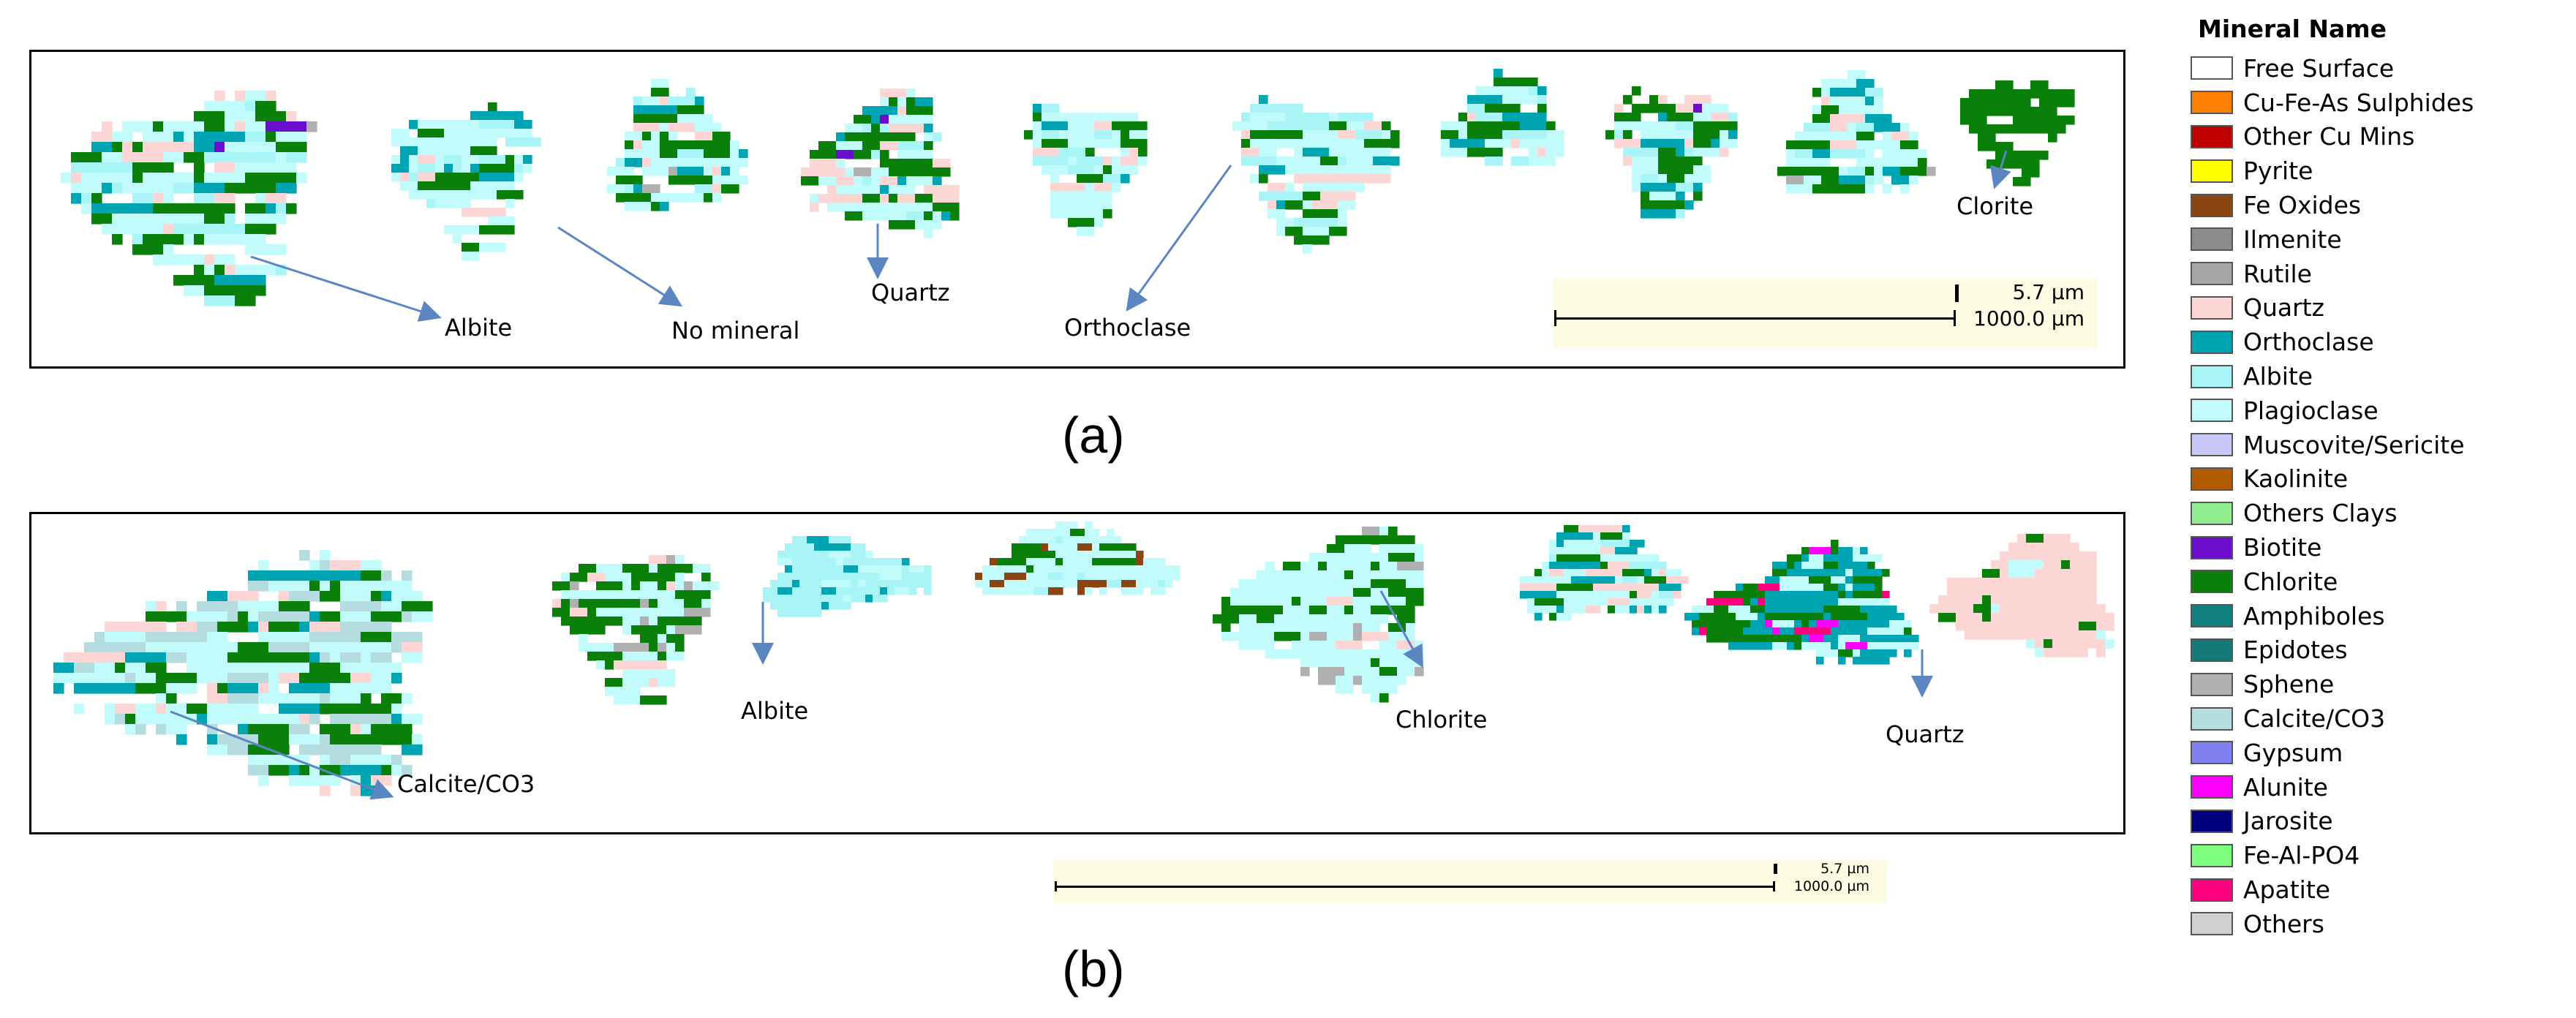 Image resolution: width=2576 pixels, height=1018 pixels. What do you see at coordinates (2288, 821) in the screenshot?
I see `legend-label: Jarosite` at bounding box center [2288, 821].